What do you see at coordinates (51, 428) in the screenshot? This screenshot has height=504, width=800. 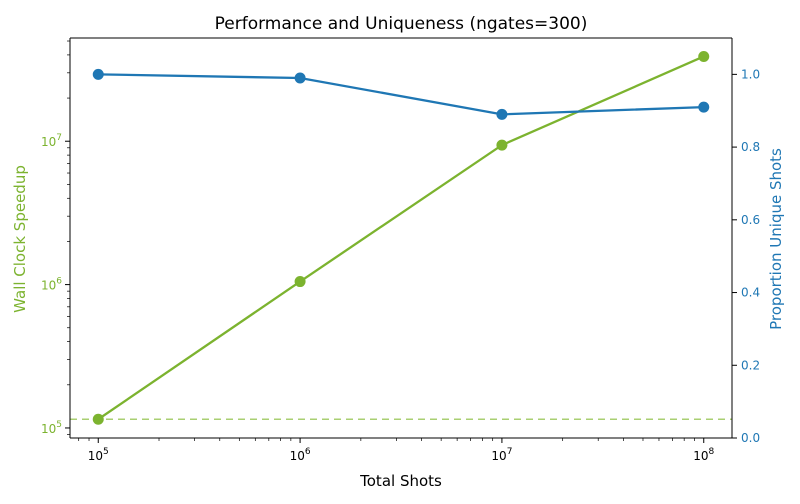 I see `y-left-tick-label: 10⁵` at bounding box center [51, 428].